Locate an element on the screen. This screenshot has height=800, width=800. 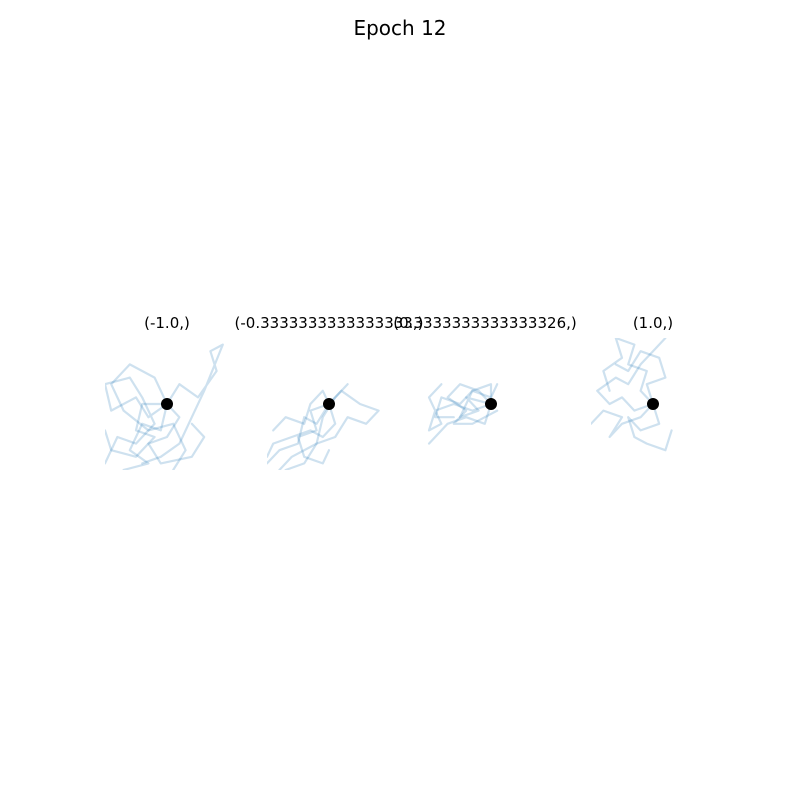
panel-1: (-0.3333333333333333,) is located at coordinates (329, 392).